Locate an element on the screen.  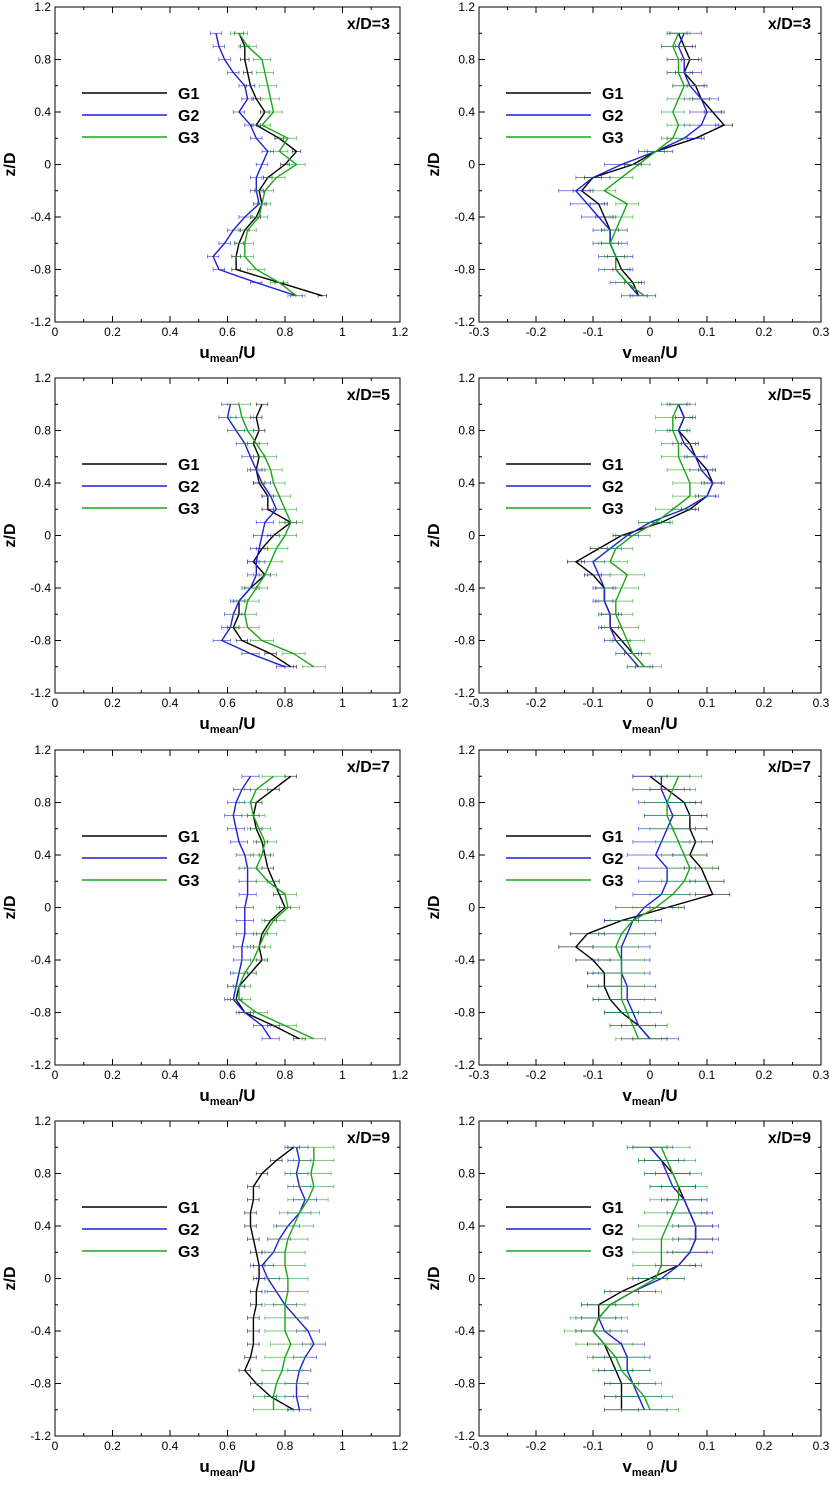
x-axis-label-main: u is located at coordinates (204, 723).